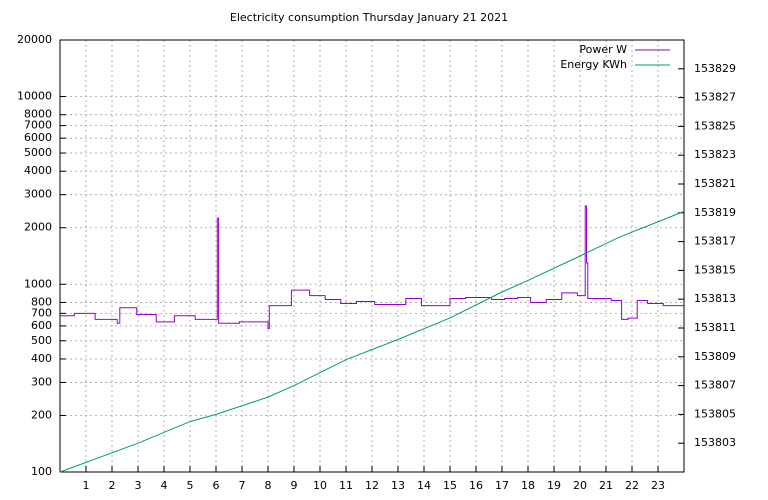 The image size is (768, 500). Describe the element at coordinates (34, 39) in the screenshot. I see `y-tick-label: 20000` at that location.